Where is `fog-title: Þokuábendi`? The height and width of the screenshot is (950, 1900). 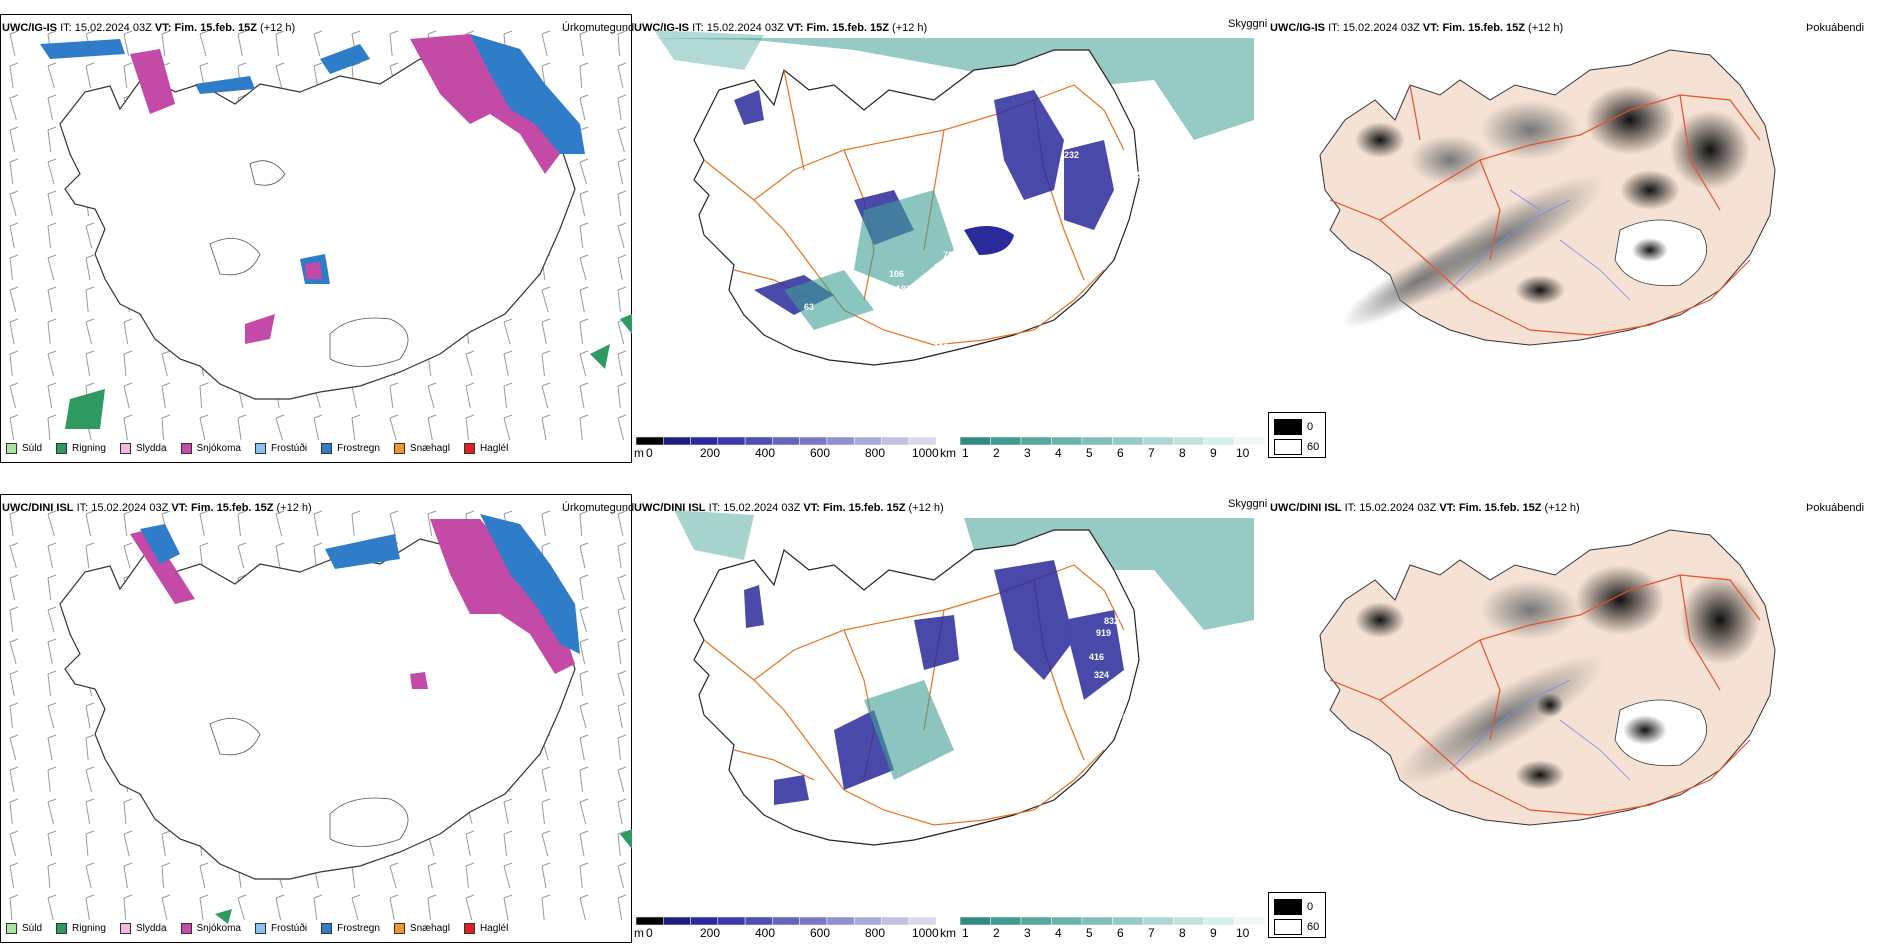 fog-title: Þokuábendi is located at coordinates (1835, 28).